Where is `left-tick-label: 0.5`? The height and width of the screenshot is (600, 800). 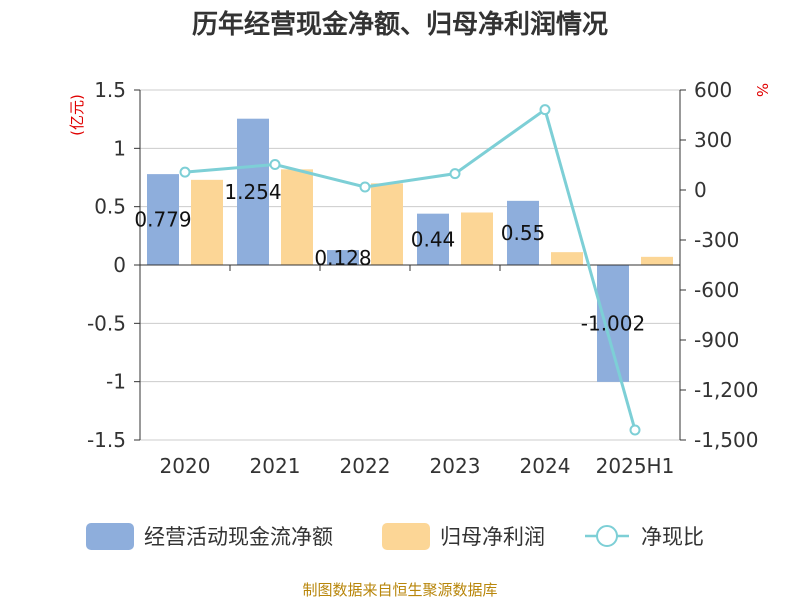
left-tick-label: 0.5 is located at coordinates (110, 207).